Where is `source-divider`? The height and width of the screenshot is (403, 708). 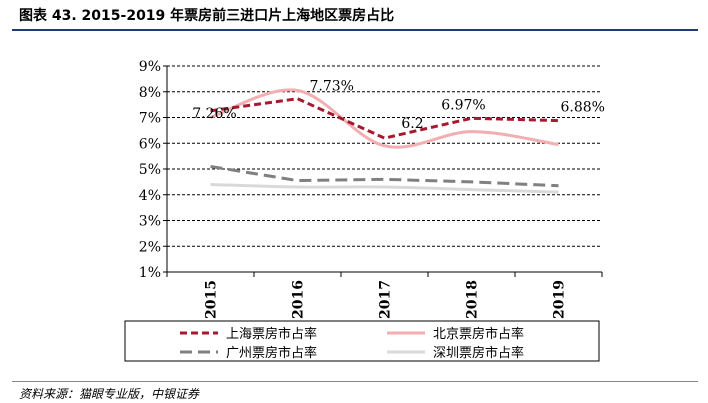
source-divider is located at coordinates (355, 381).